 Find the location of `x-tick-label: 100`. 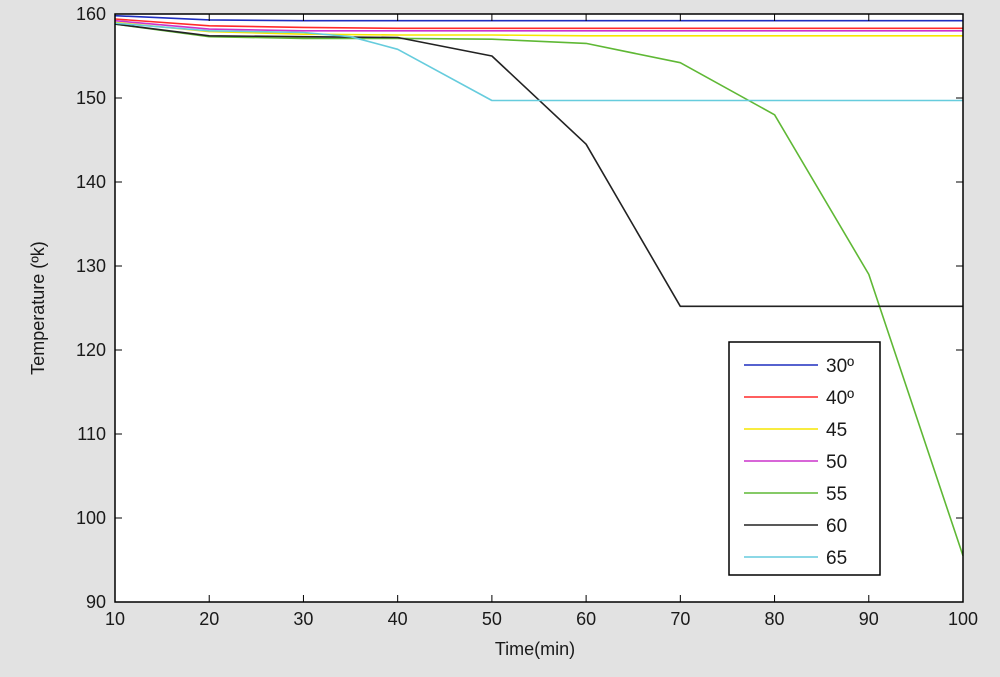

x-tick-label: 100 is located at coordinates (963, 619).